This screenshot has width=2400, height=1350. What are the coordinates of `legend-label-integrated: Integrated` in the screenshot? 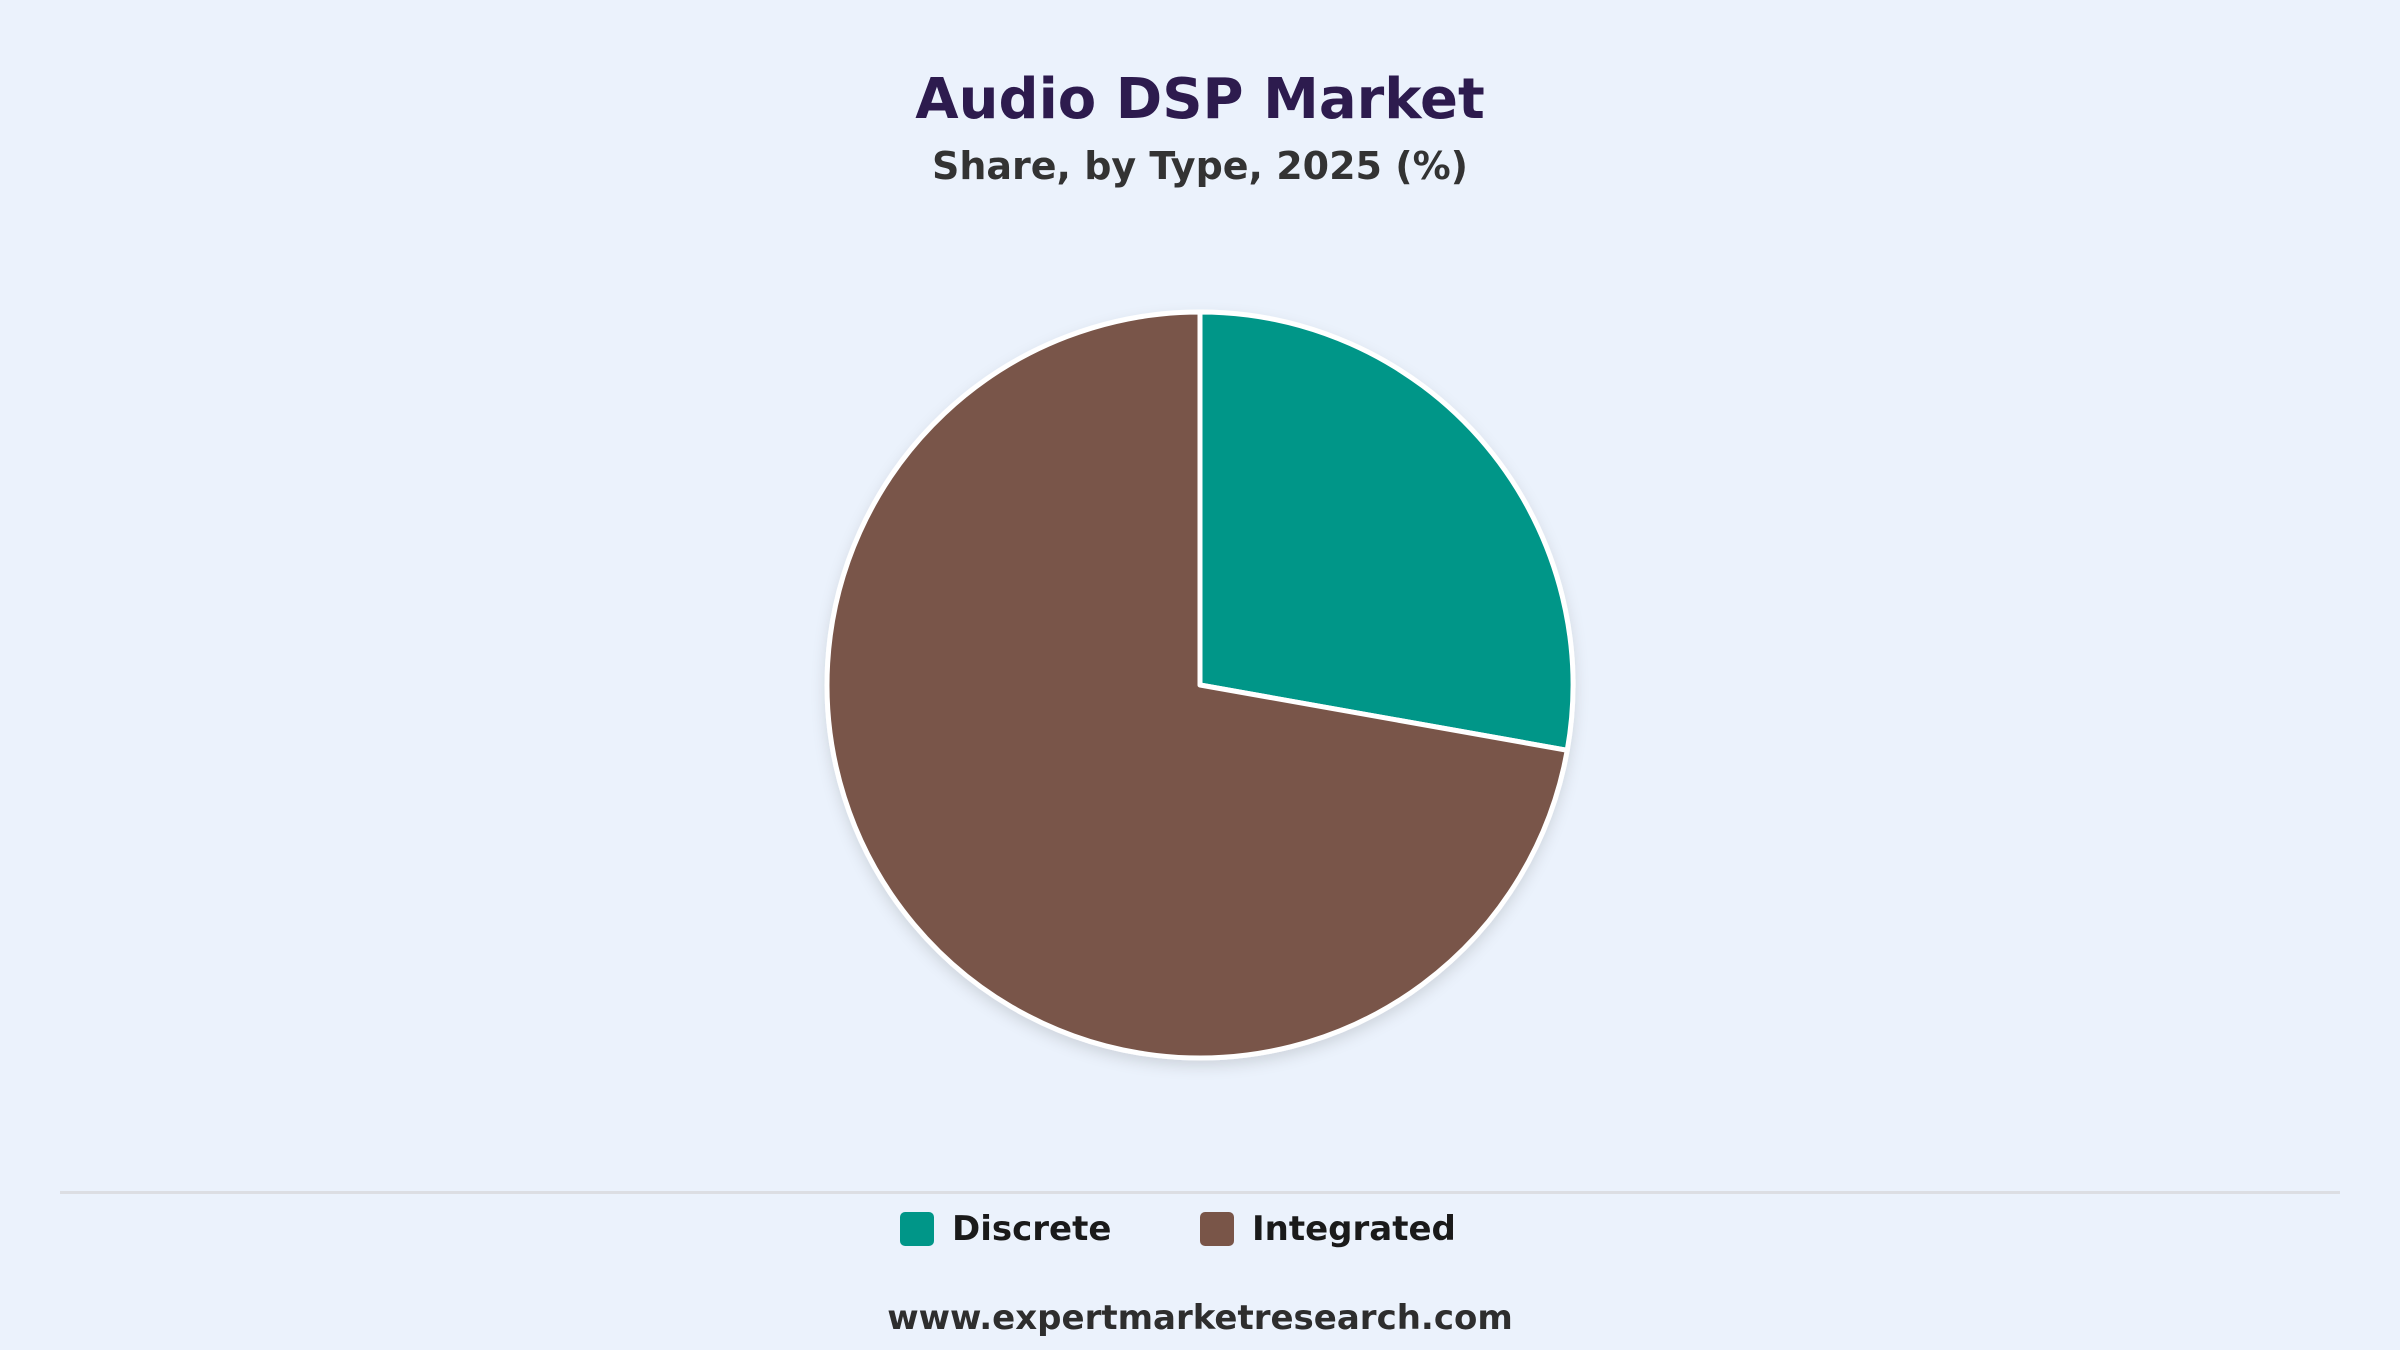 It's located at (1354, 1229).